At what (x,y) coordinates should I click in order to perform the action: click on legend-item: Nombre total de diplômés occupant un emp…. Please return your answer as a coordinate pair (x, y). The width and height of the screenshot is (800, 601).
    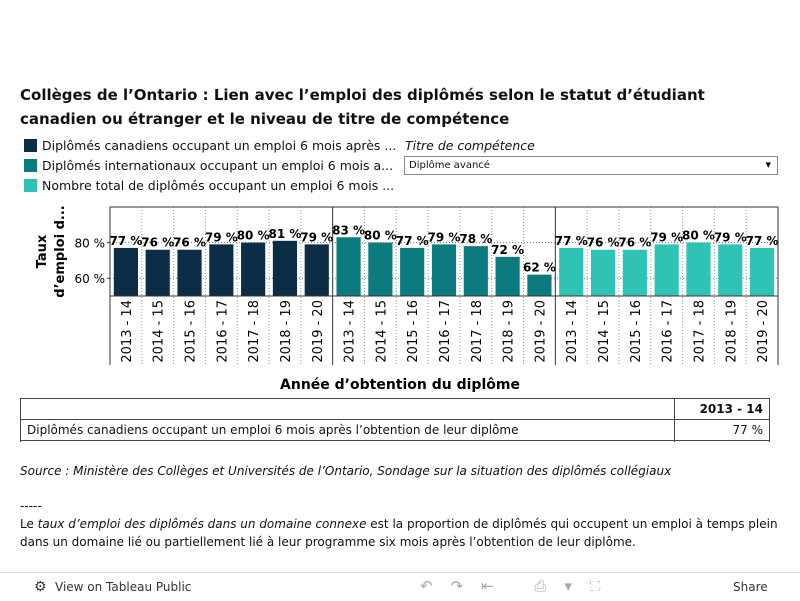
    Looking at the image, I should click on (209, 185).